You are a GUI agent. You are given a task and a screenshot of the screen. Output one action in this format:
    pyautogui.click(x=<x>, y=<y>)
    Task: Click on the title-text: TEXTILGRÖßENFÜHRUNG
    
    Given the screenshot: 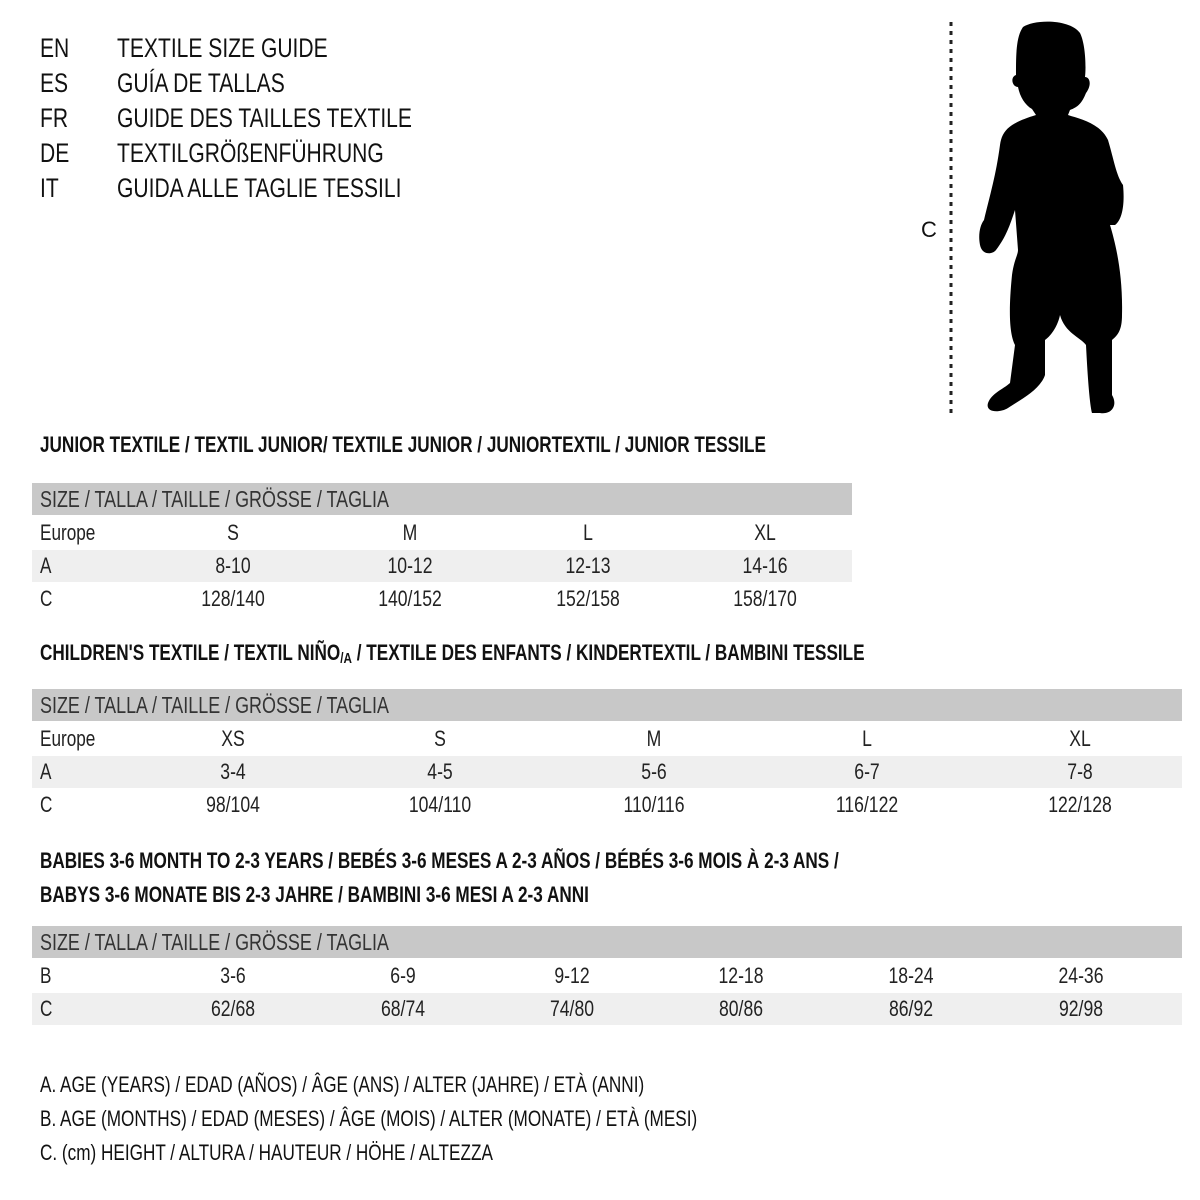 What is the action you would take?
    pyautogui.click(x=250, y=153)
    